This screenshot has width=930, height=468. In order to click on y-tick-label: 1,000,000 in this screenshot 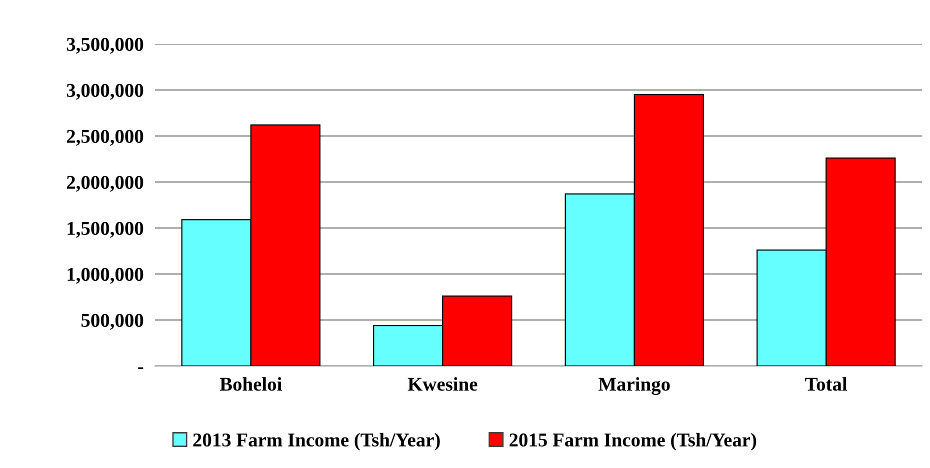, I will do `click(106, 276)`.